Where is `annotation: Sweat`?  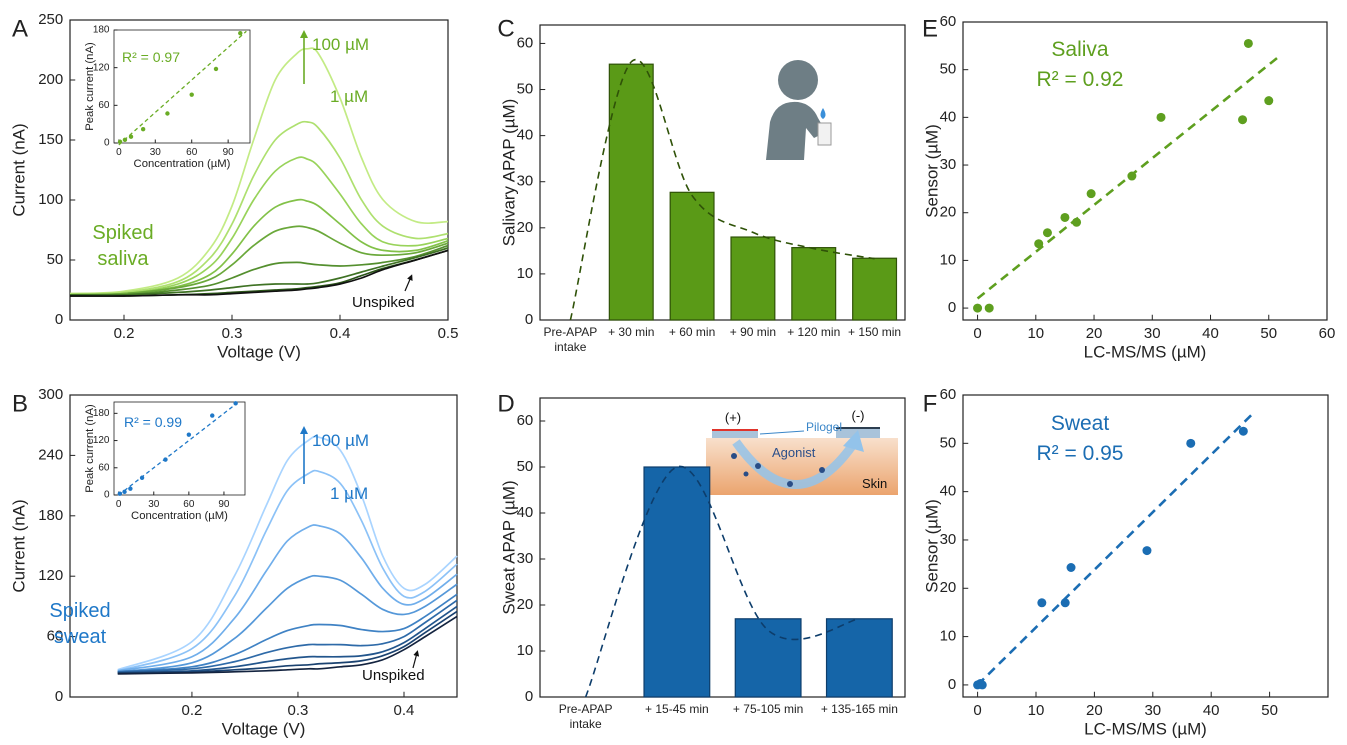 annotation: Sweat is located at coordinates (1080, 423).